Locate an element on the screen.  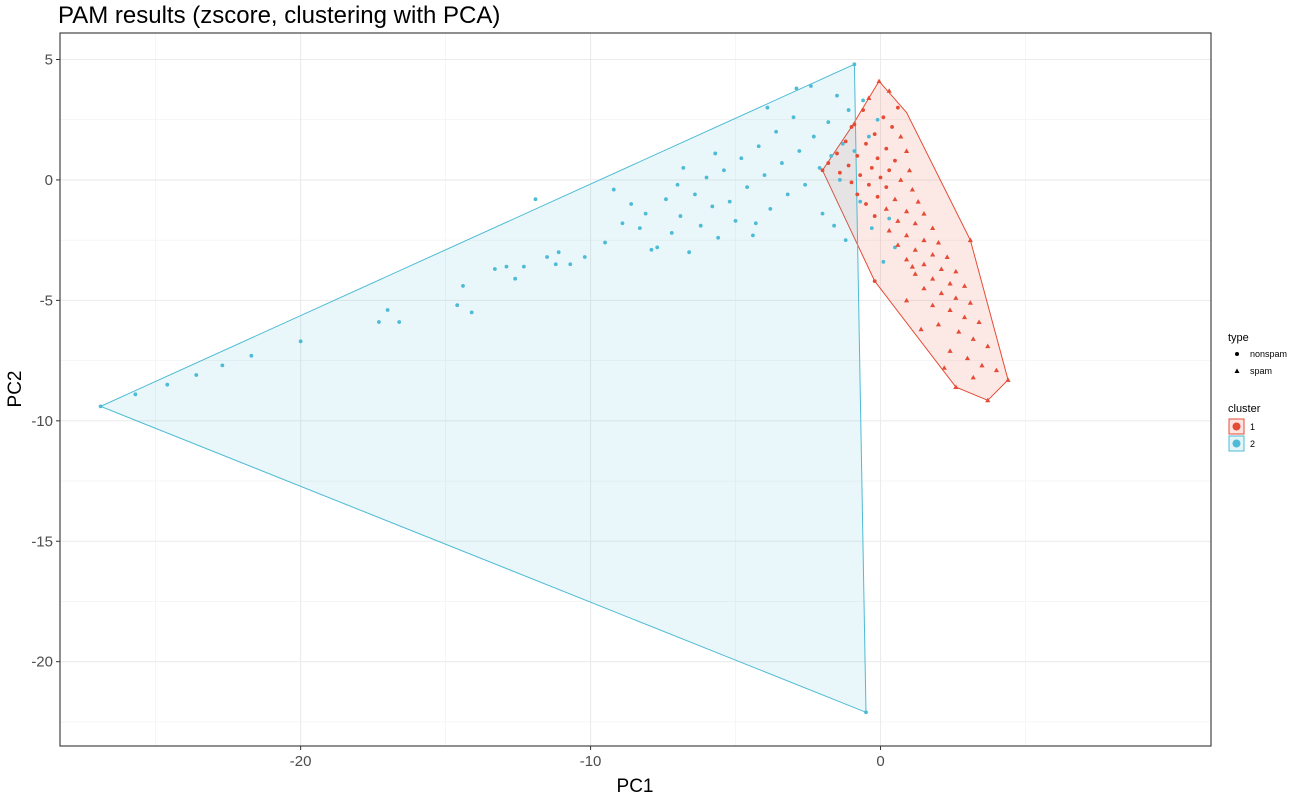
y-tick-label: 0 is located at coordinates (49, 180).